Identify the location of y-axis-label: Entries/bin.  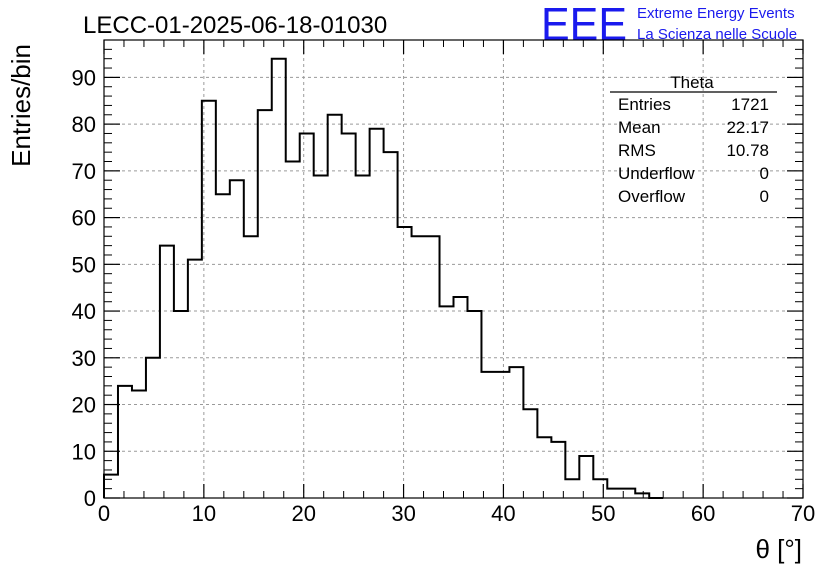
(21, 105).